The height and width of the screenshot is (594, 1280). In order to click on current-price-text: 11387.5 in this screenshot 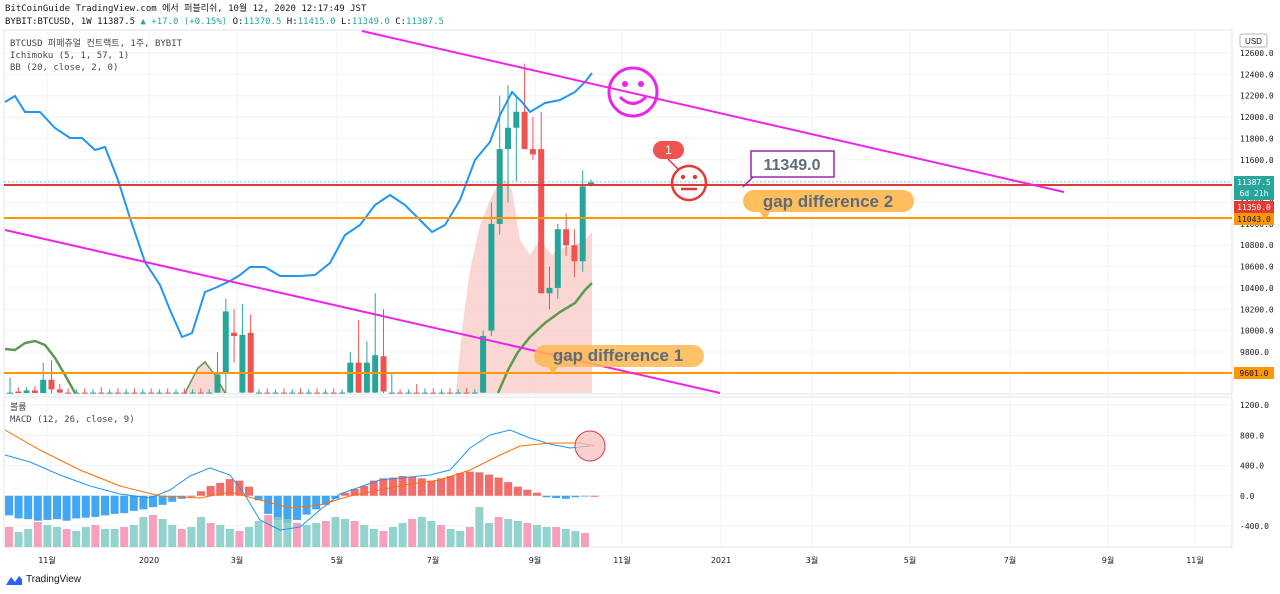, I will do `click(1254, 182)`.